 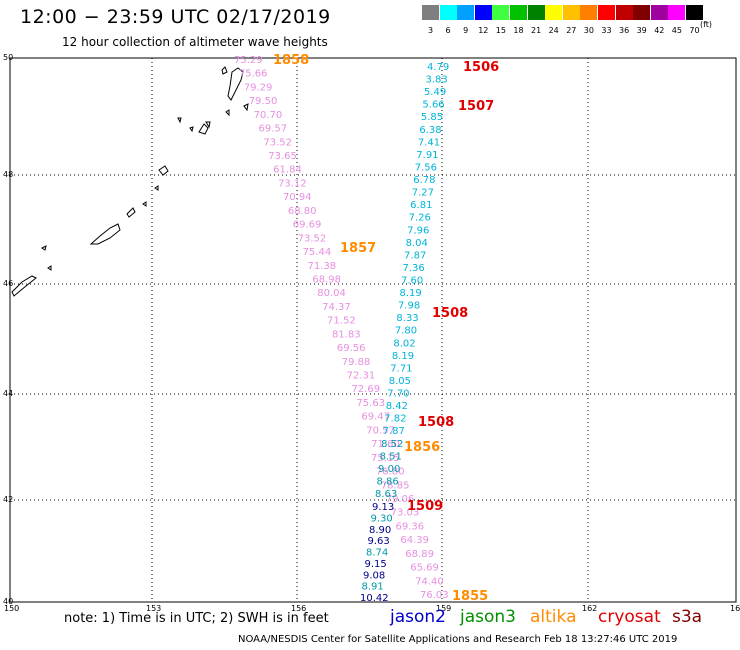 I want to click on legend-label: 33, so click(x=606, y=30).